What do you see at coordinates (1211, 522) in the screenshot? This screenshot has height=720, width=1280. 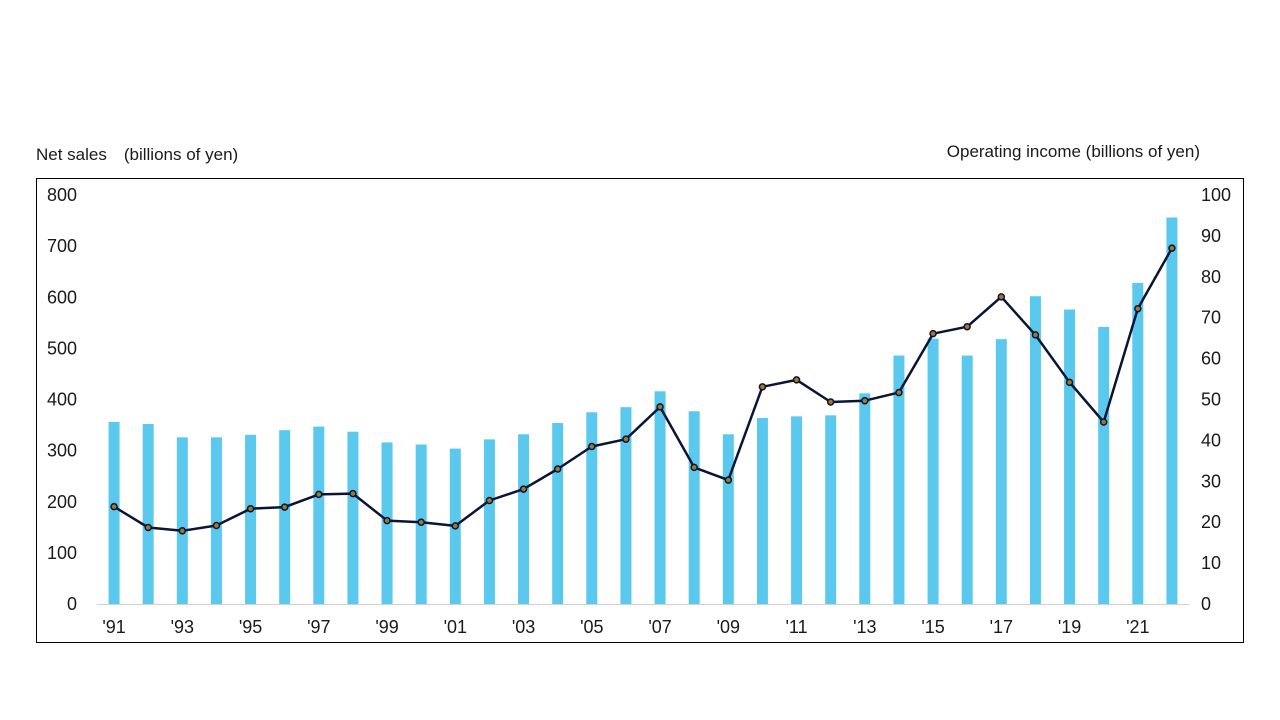 I see `right-y-tick-label: 20` at bounding box center [1211, 522].